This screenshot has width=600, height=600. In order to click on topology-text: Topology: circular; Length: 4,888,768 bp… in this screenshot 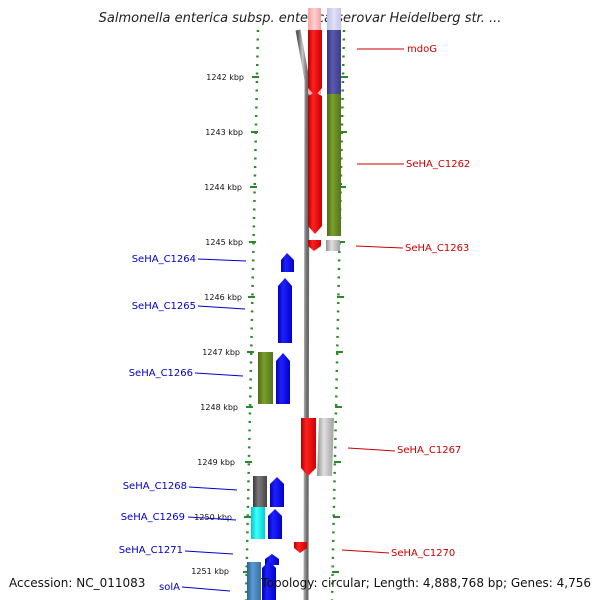, I will do `click(425, 583)`.